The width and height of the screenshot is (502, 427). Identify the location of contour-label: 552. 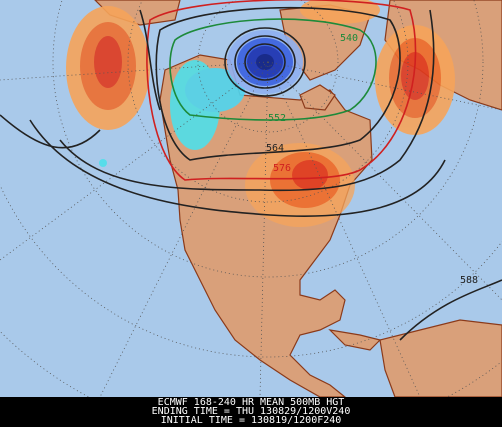
(277, 118).